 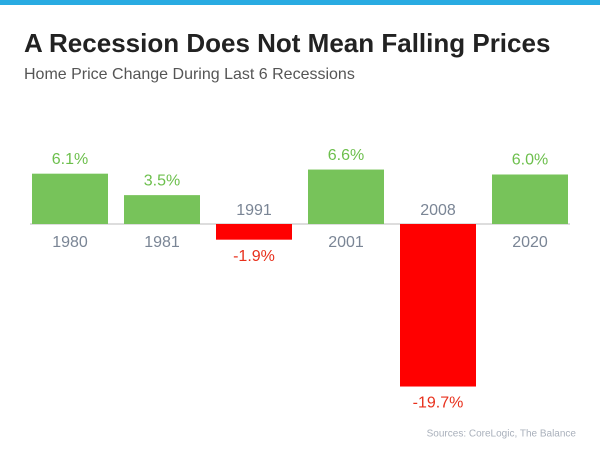 I want to click on x-tick-label: 1991, so click(x=254, y=210).